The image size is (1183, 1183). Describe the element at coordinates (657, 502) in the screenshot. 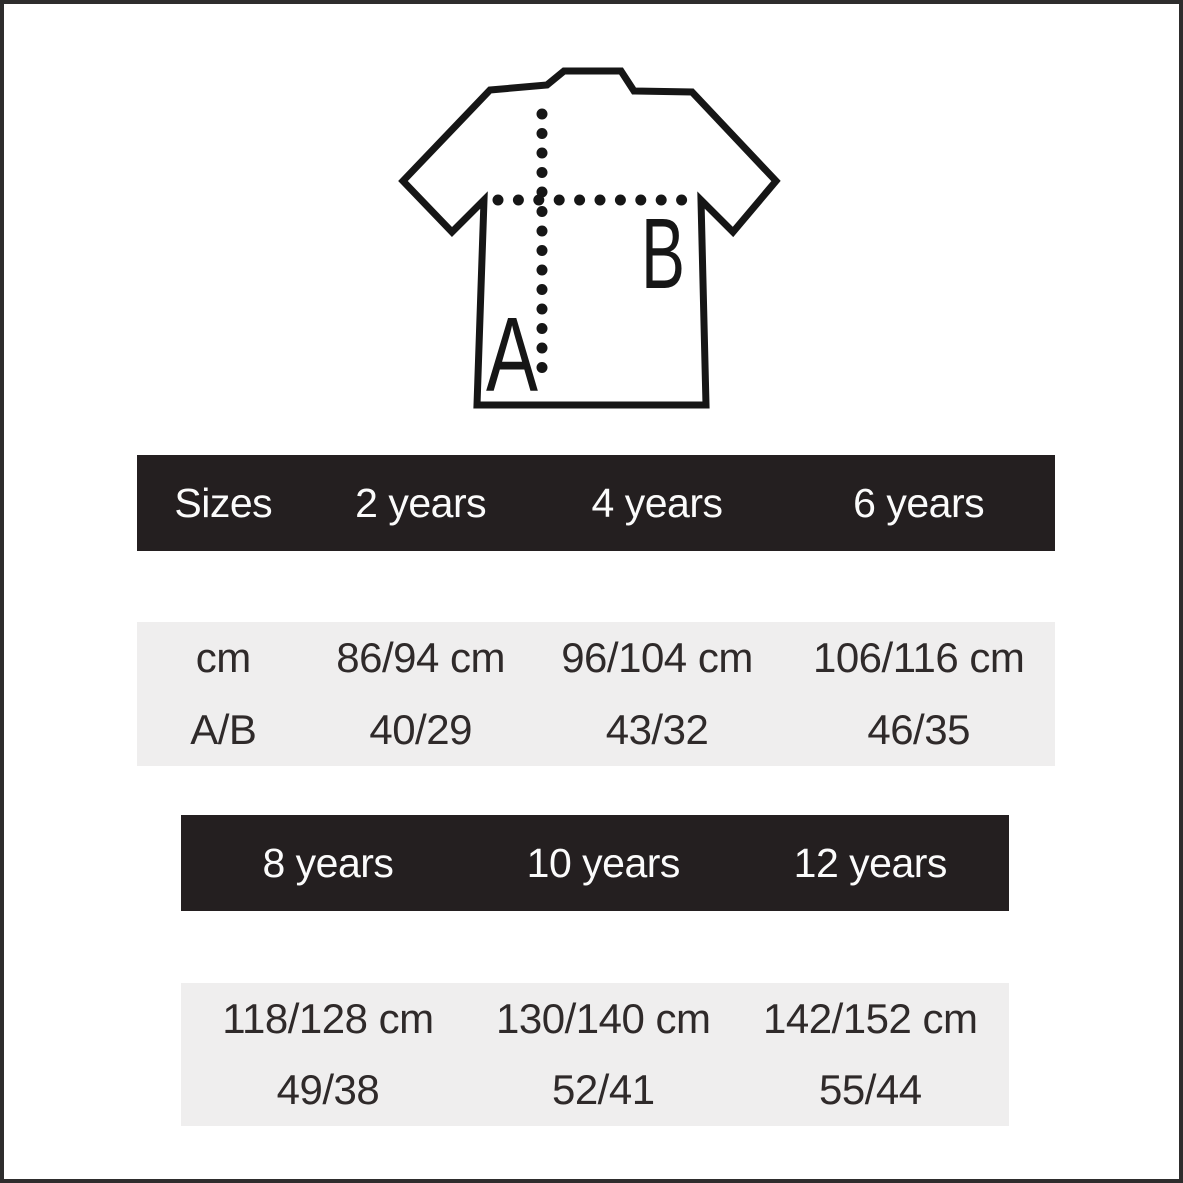

I see `header-4-years: 4 years` at that location.